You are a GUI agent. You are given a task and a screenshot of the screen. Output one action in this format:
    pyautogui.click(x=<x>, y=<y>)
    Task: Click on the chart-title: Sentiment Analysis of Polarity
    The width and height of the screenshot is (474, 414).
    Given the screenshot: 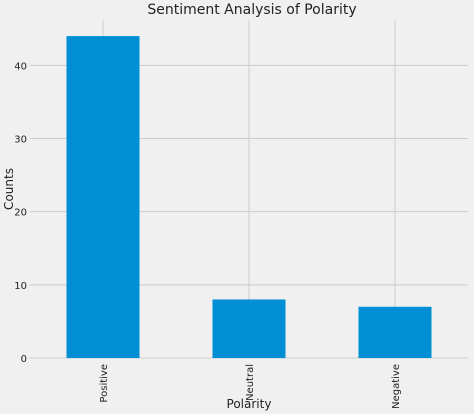 What is the action you would take?
    pyautogui.click(x=251, y=10)
    